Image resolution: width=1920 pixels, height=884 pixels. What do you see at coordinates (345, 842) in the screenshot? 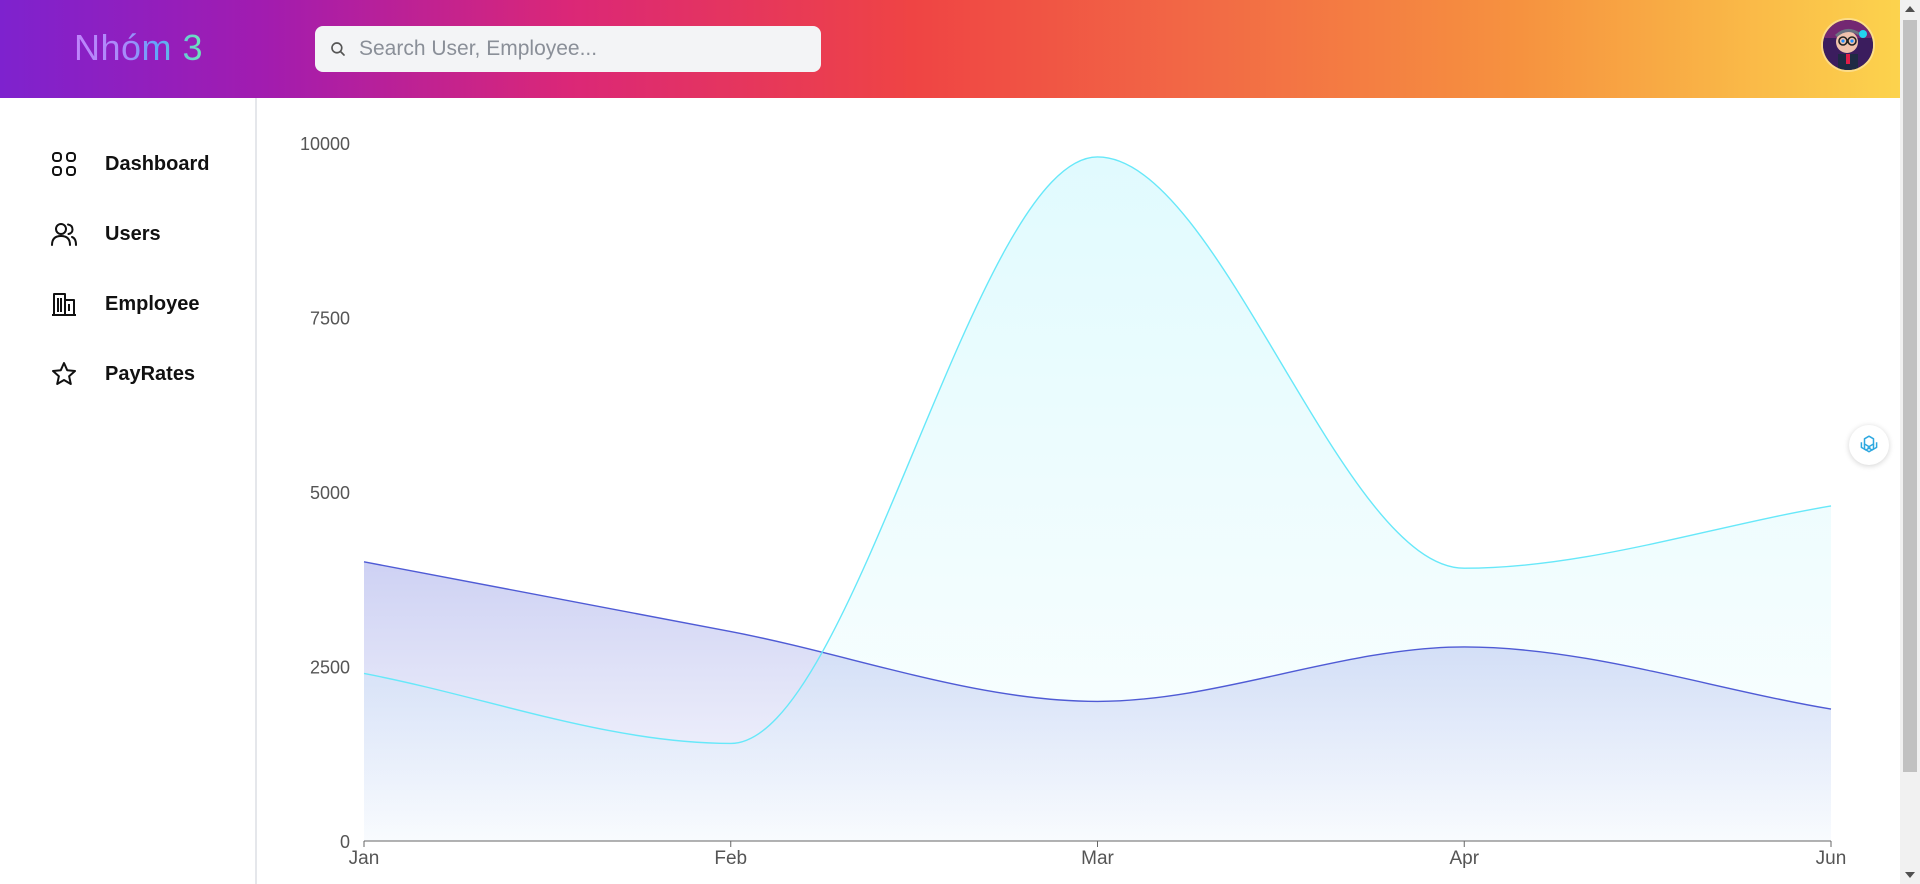
I see `y-tick-label: 0` at bounding box center [345, 842].